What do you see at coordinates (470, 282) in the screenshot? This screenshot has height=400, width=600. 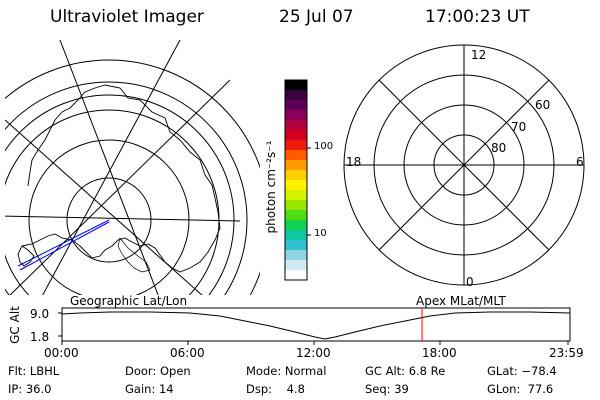 I see `polar-label-bottom: 0` at bounding box center [470, 282].